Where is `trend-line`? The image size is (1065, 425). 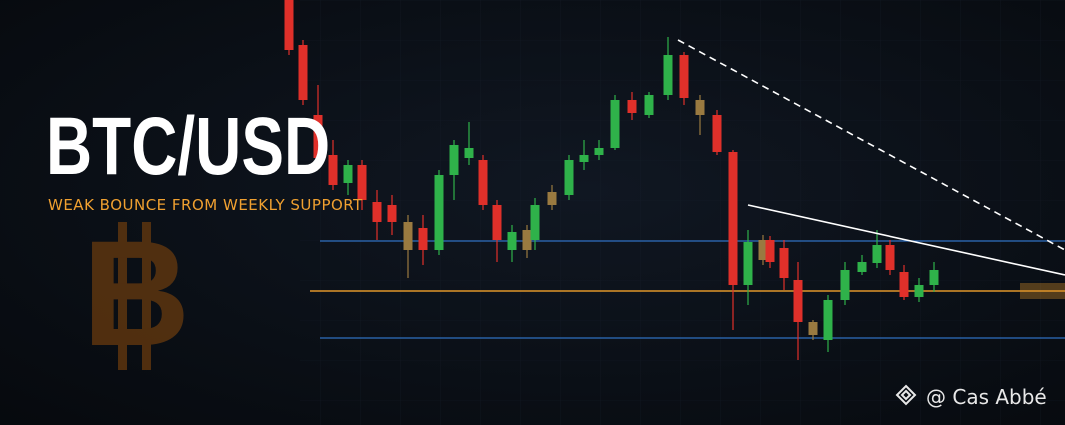
trend-line is located at coordinates (906, 240).